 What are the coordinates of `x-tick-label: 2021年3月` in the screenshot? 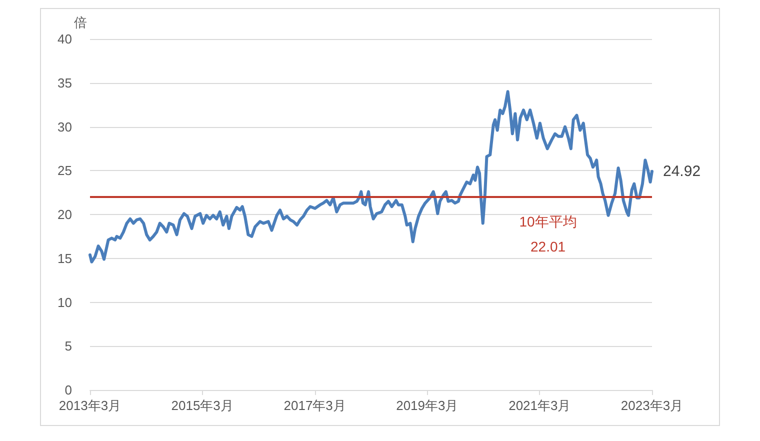 It's located at (539, 405).